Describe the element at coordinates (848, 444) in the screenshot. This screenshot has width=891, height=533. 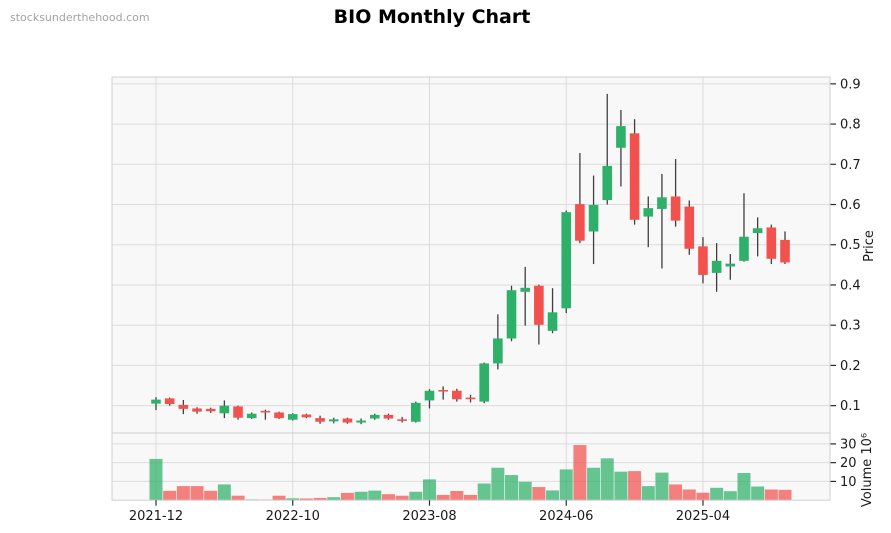
I see `volume-tick-label: 30` at that location.